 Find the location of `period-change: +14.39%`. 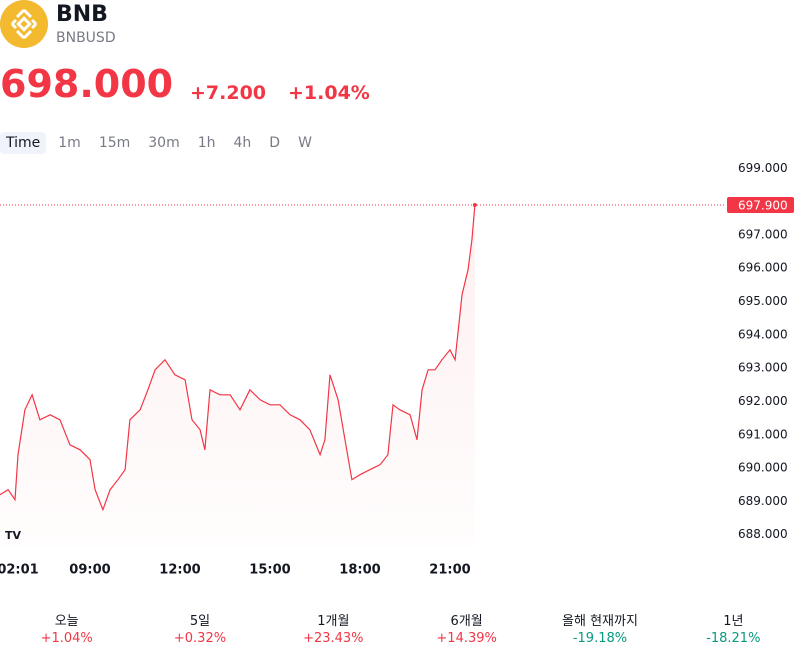

period-change: +14.39% is located at coordinates (466, 638).